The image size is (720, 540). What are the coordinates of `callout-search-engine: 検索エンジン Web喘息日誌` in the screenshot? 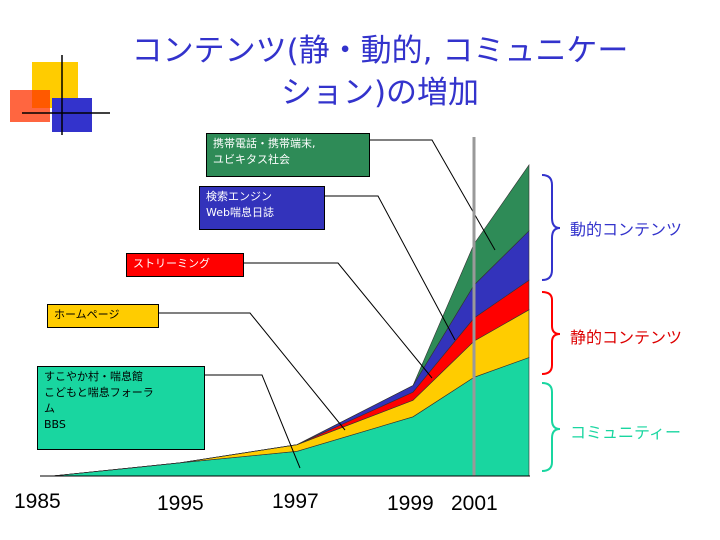 It's located at (262, 208).